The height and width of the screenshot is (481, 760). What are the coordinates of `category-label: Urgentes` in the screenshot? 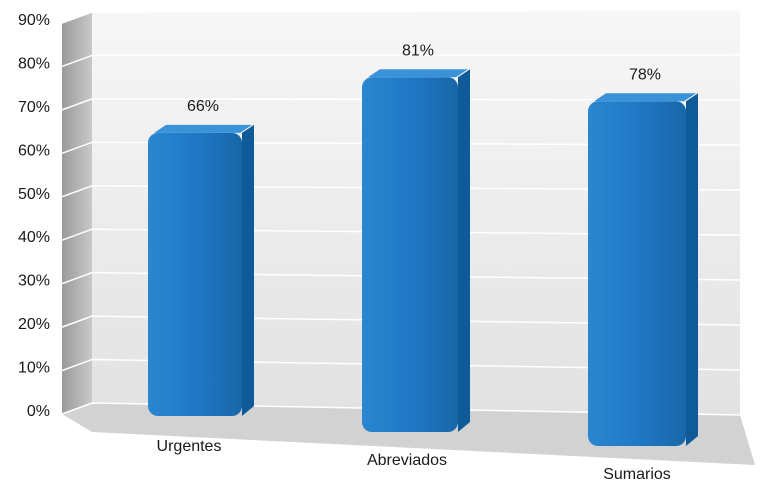 It's located at (189, 446).